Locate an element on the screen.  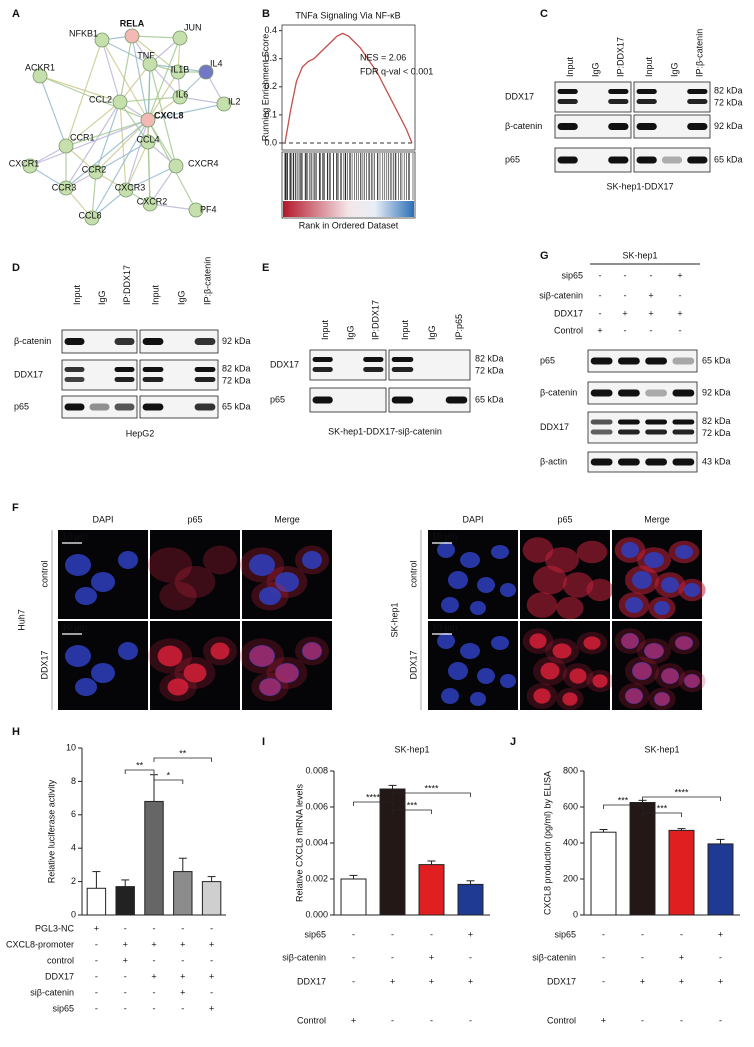
y-tick-label: 200 is located at coordinates (570, 878).